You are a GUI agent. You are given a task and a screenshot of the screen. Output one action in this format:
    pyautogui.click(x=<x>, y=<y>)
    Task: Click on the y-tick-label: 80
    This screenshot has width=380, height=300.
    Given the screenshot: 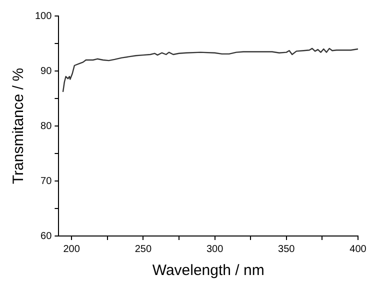 What is the action you would take?
    pyautogui.click(x=46, y=126)
    